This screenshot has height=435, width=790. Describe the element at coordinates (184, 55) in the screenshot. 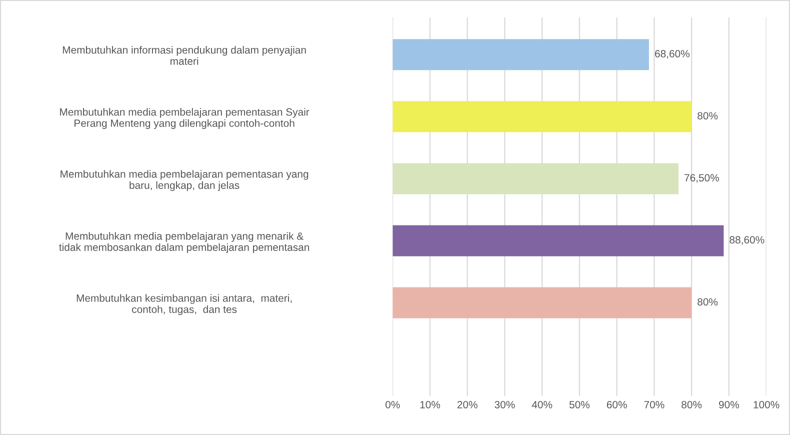

I see `y-tick-label: Membutuhkan informasi pendukung dalam penyajian materi` at that location.